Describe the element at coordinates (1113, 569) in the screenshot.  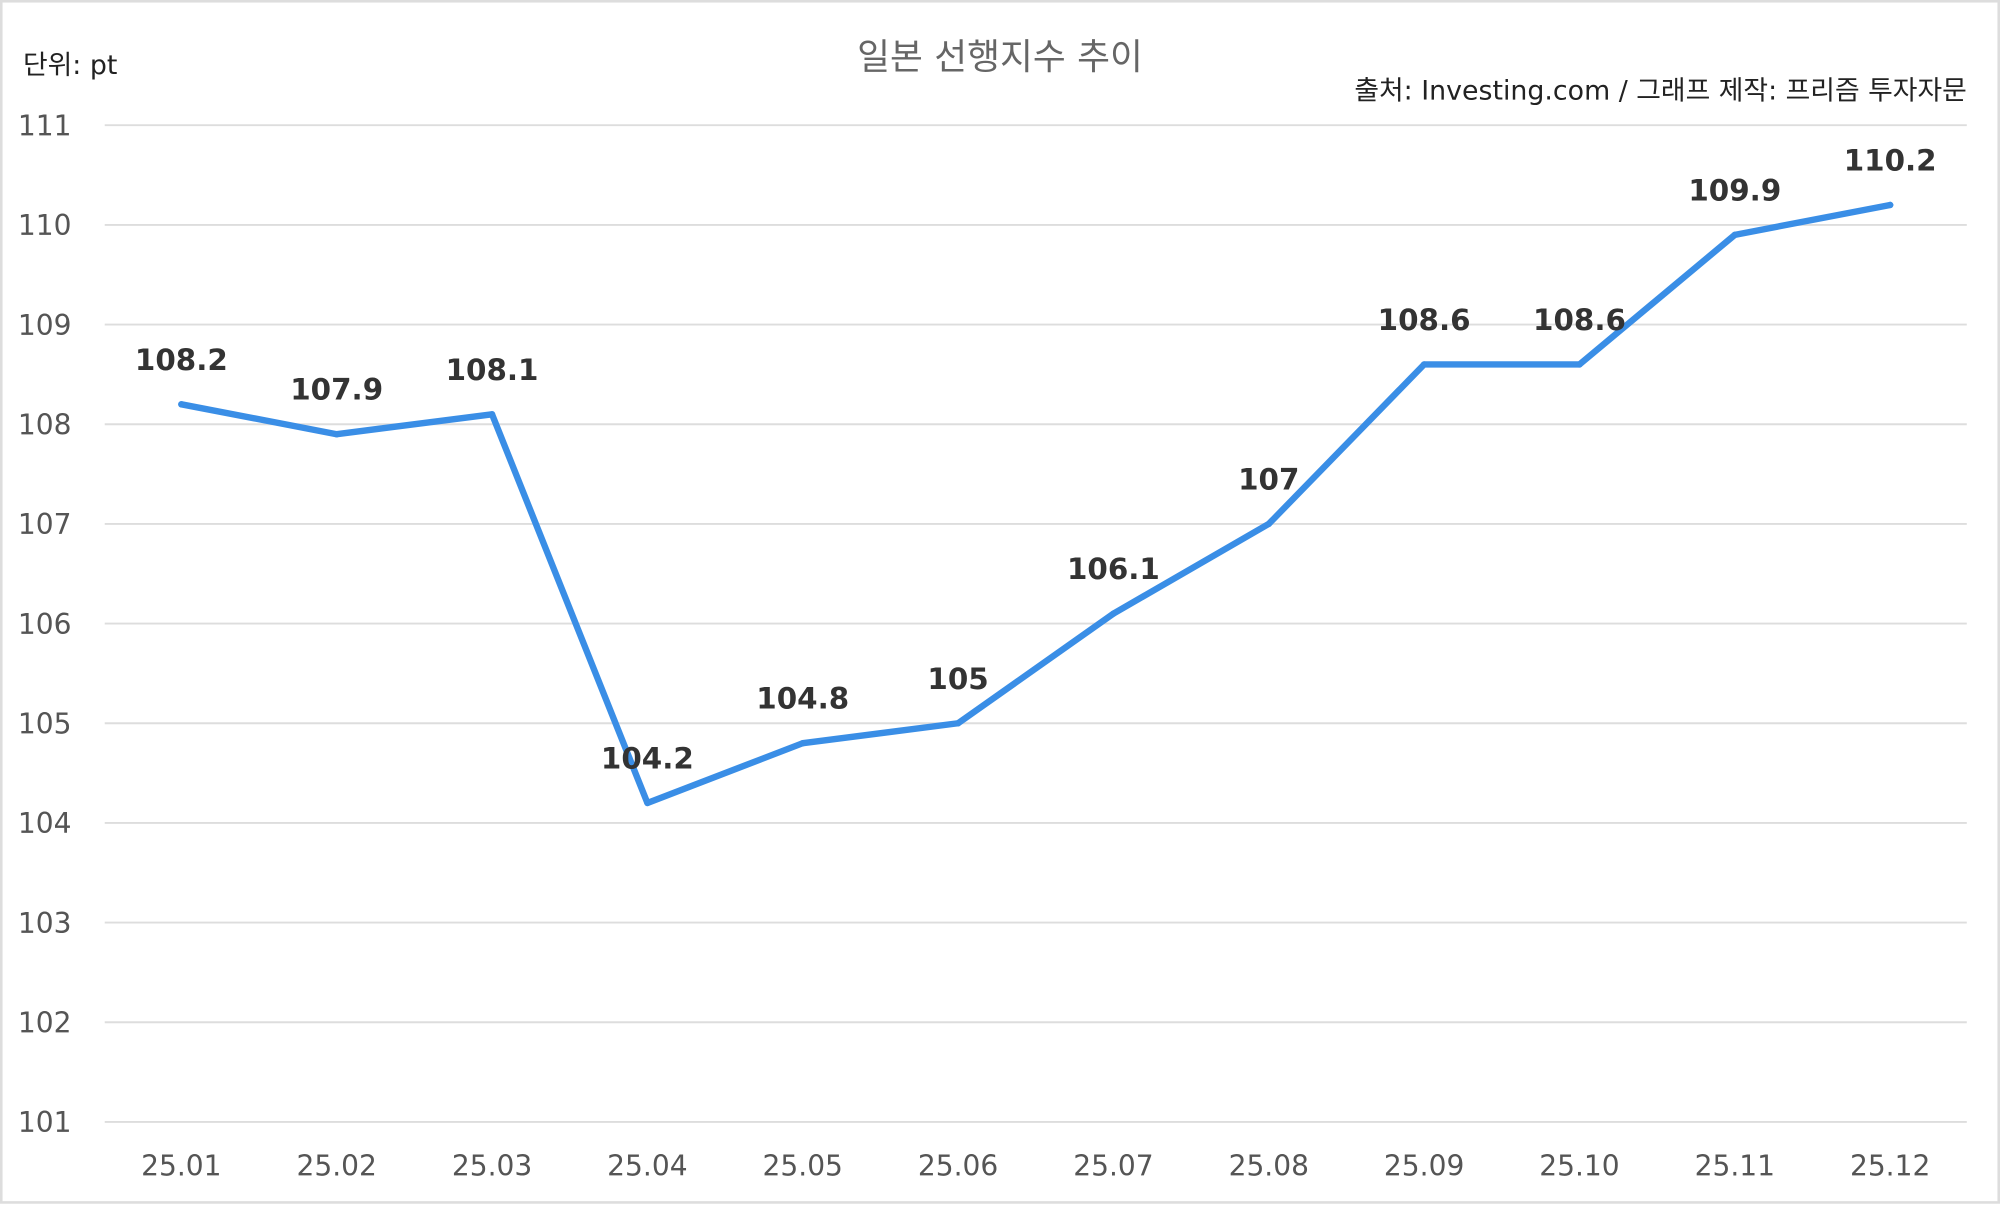
I see `data-label: 106.1` at that location.